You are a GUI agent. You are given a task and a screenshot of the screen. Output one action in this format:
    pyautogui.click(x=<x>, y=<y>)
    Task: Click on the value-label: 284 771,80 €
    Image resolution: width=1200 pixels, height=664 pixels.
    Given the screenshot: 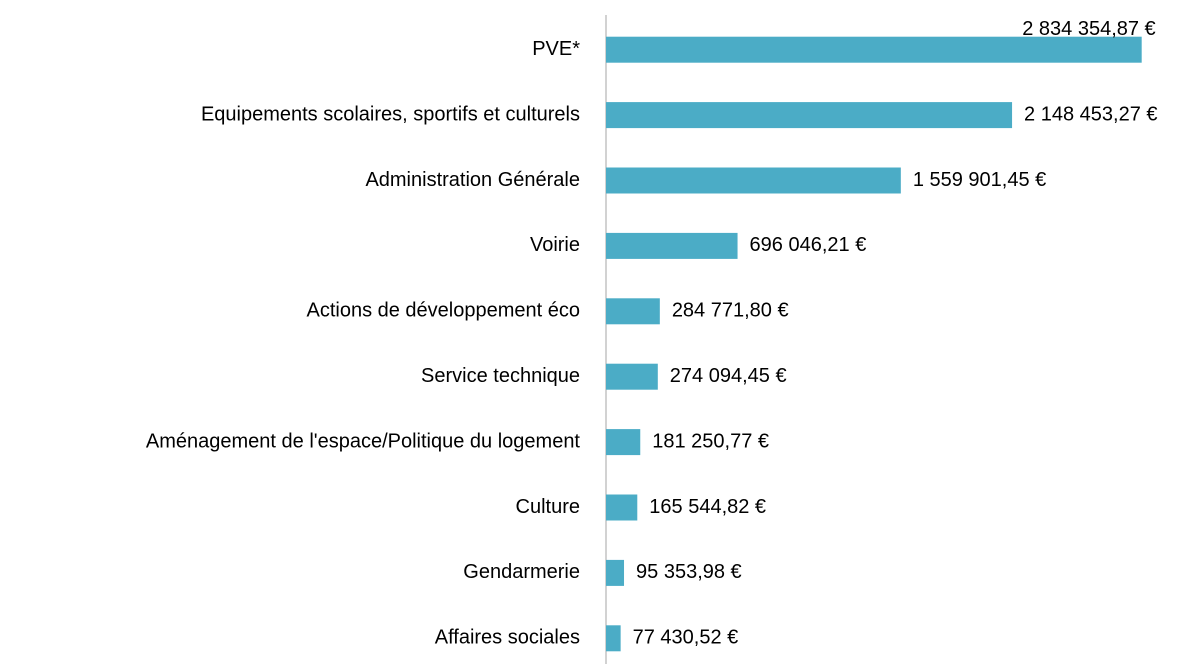 What is the action you would take?
    pyautogui.click(x=730, y=311)
    